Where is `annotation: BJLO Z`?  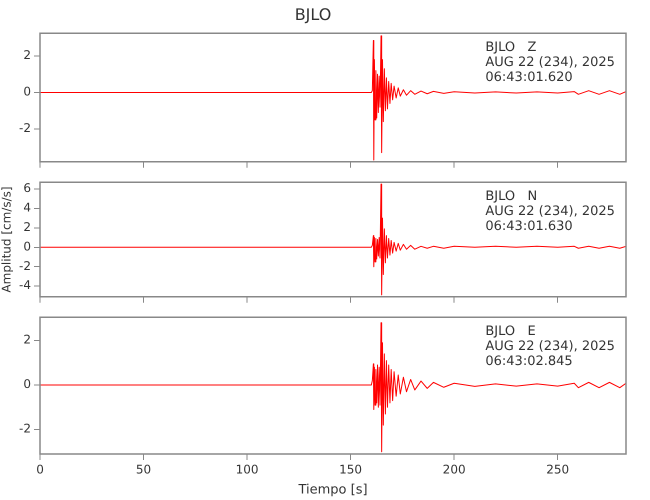
annotation: BJLO Z is located at coordinates (511, 48).